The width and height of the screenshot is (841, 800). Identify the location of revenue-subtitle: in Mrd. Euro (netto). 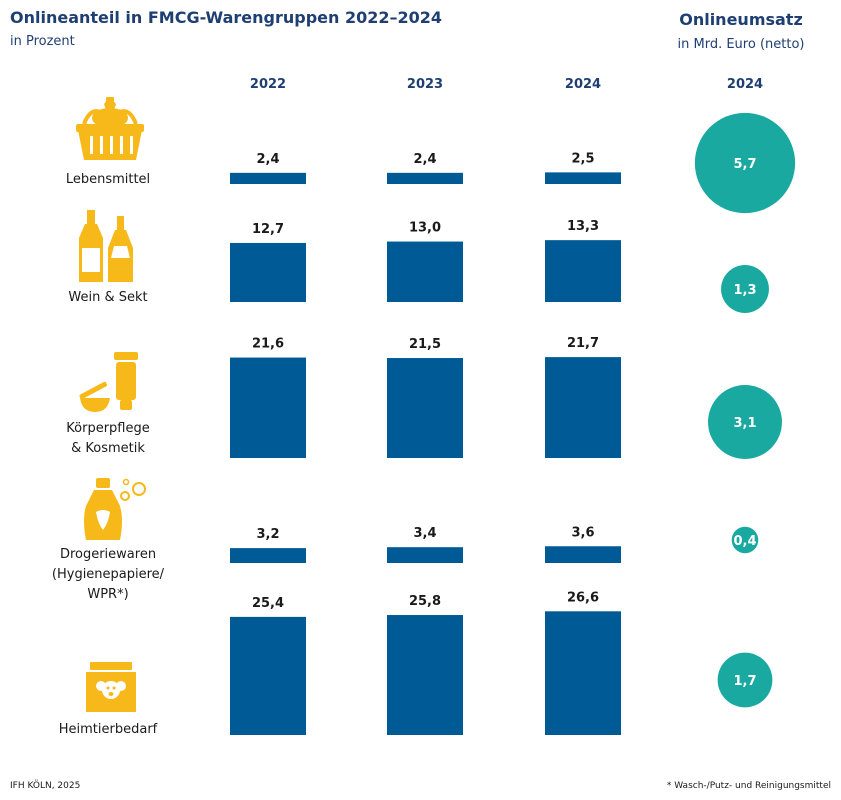
(741, 44).